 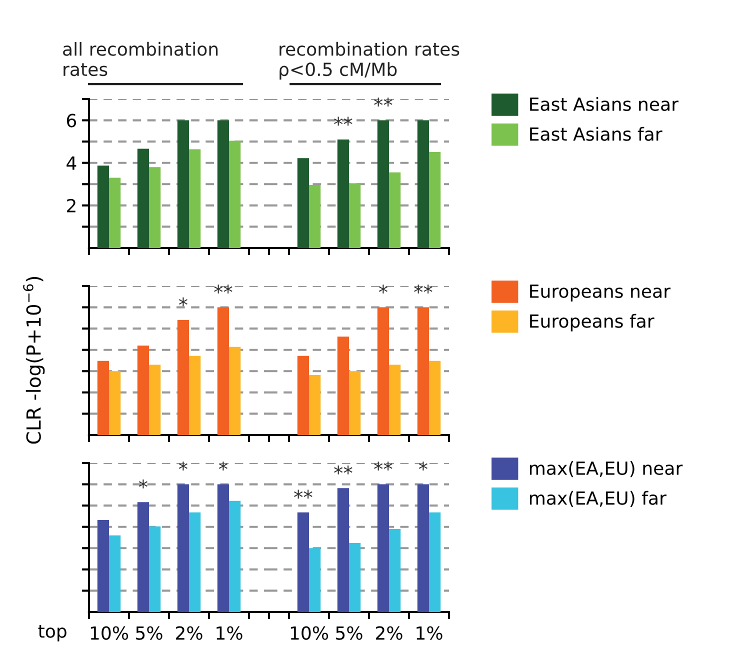 What do you see at coordinates (598, 498) in the screenshot?
I see `legend-label: max(EA,EU) far` at bounding box center [598, 498].